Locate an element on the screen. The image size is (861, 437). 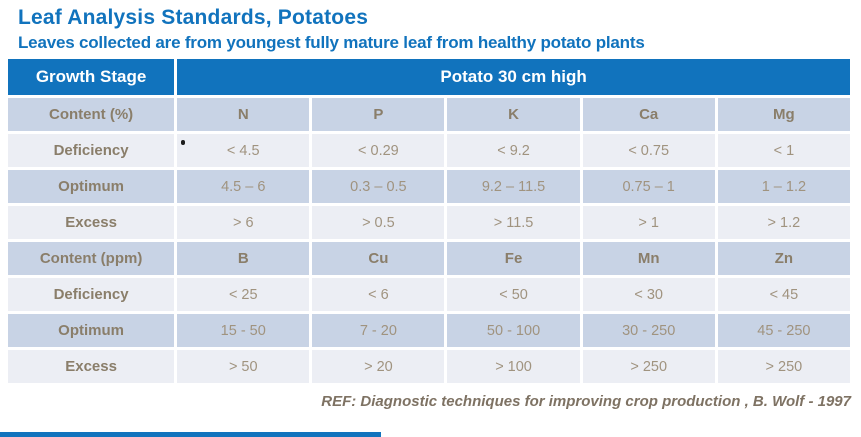
value-cell: > 20 is located at coordinates (378, 366).